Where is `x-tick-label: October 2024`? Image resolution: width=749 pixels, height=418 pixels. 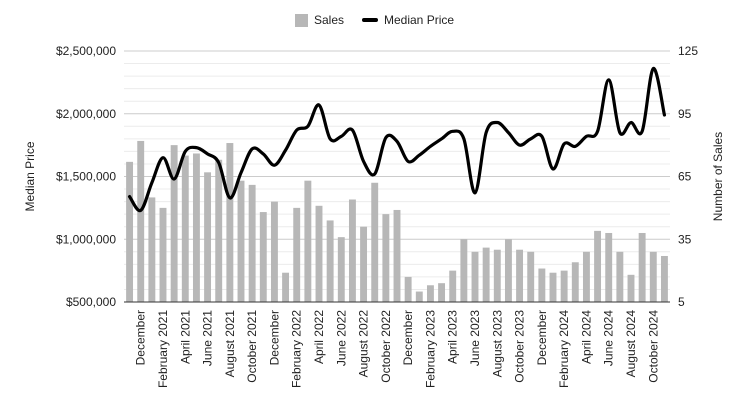
x-tick-label: October 2024 is located at coordinates (653, 346).